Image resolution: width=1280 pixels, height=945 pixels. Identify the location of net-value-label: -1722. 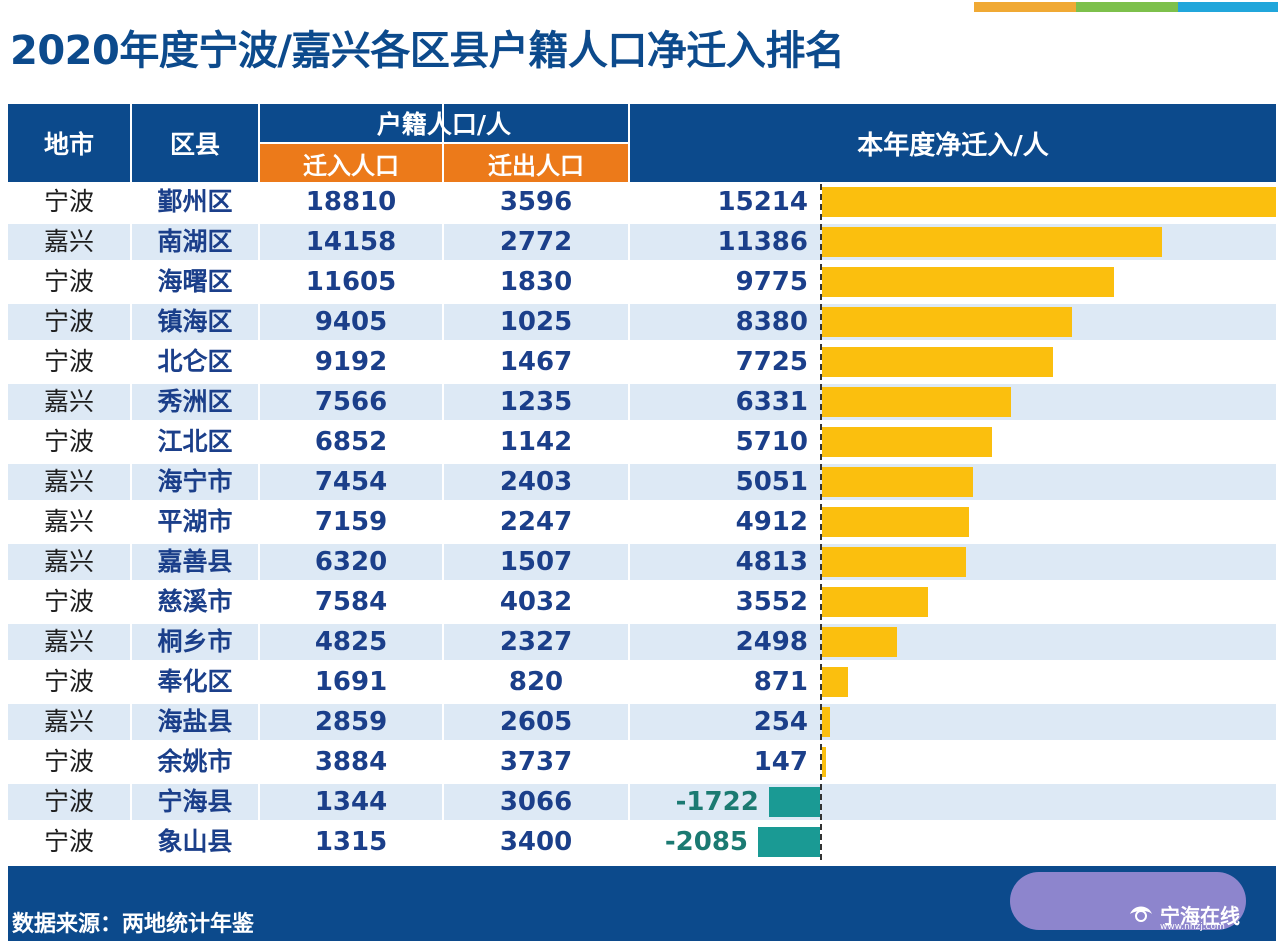
(717, 802).